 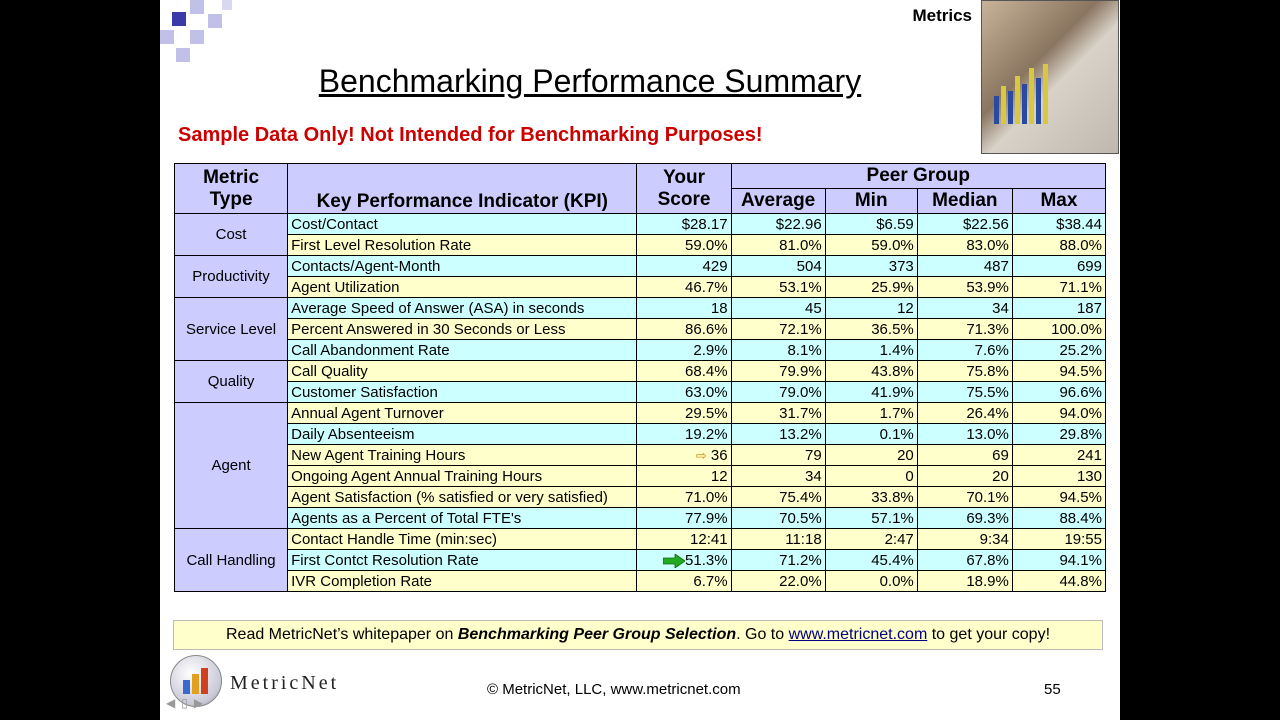 What do you see at coordinates (778, 497) in the screenshot?
I see `average-cell: 75.4%` at bounding box center [778, 497].